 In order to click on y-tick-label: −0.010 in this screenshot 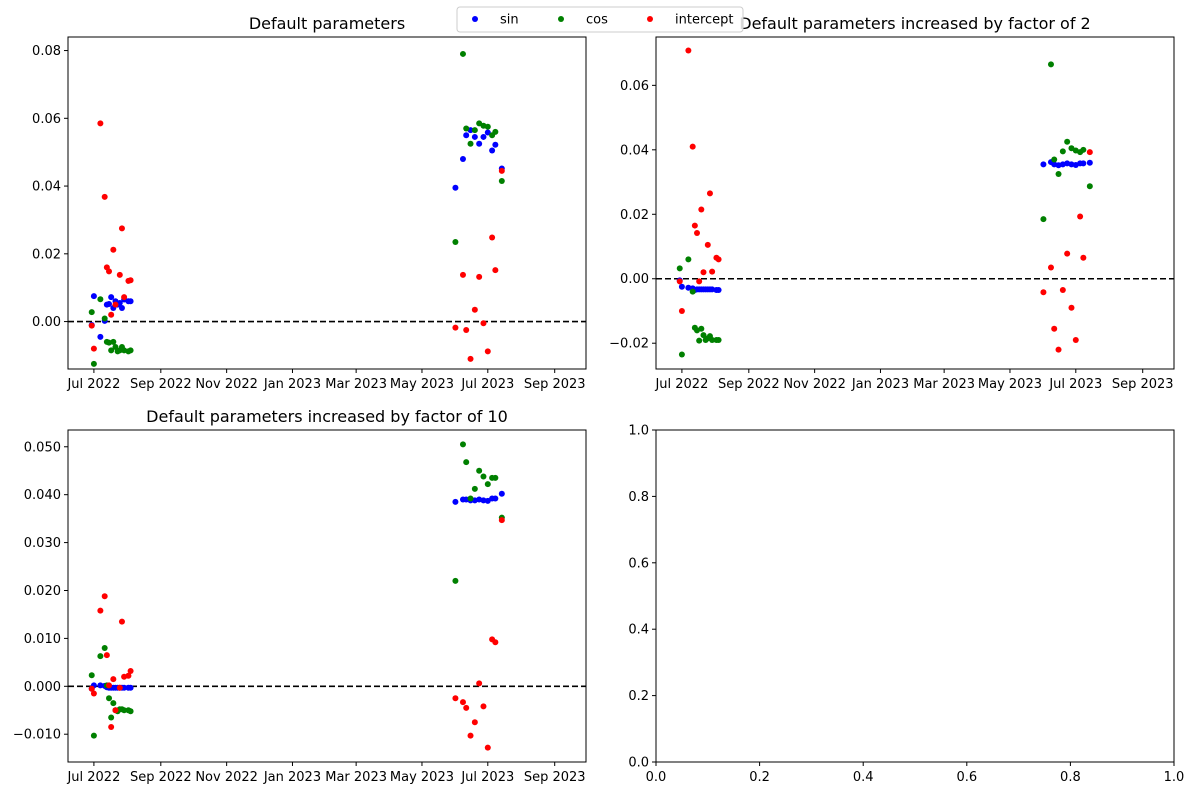, I will do `click(37, 735)`.